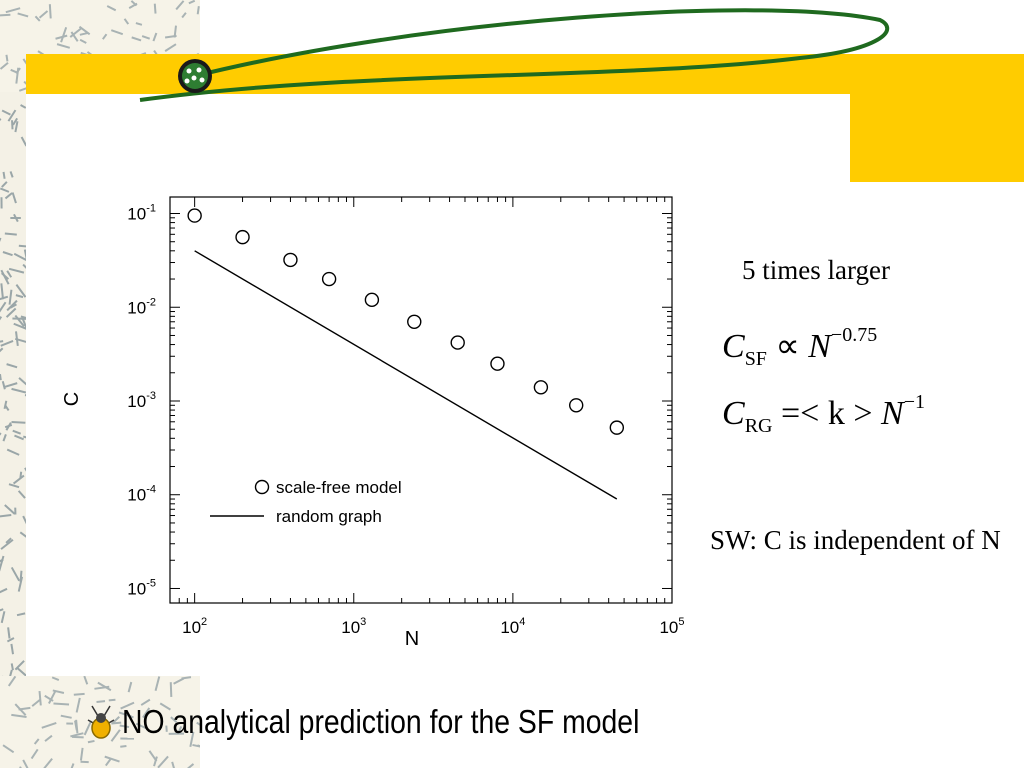 This screenshot has width=1024, height=768. Describe the element at coordinates (339, 487) in the screenshot. I see `legend-label-scale-free: scale-free model` at that location.